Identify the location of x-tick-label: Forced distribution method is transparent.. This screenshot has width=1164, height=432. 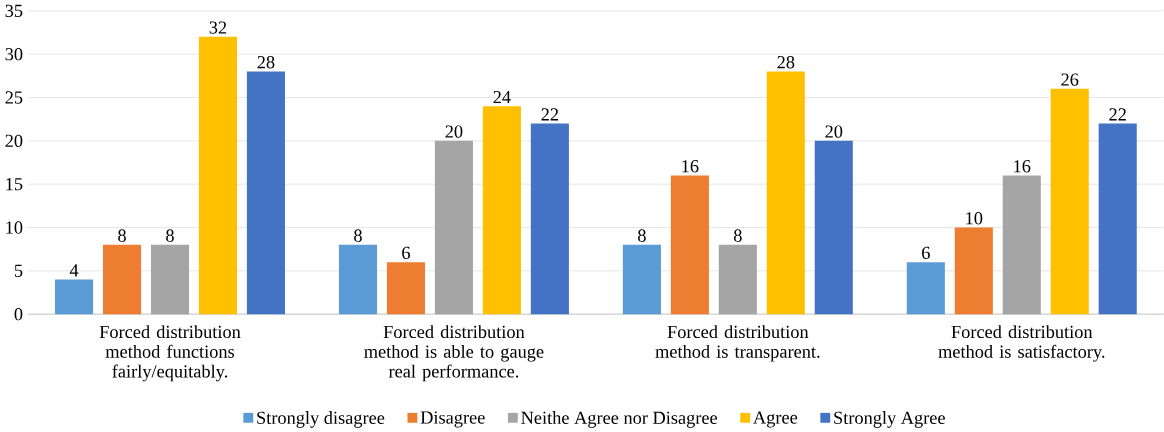
(737, 343).